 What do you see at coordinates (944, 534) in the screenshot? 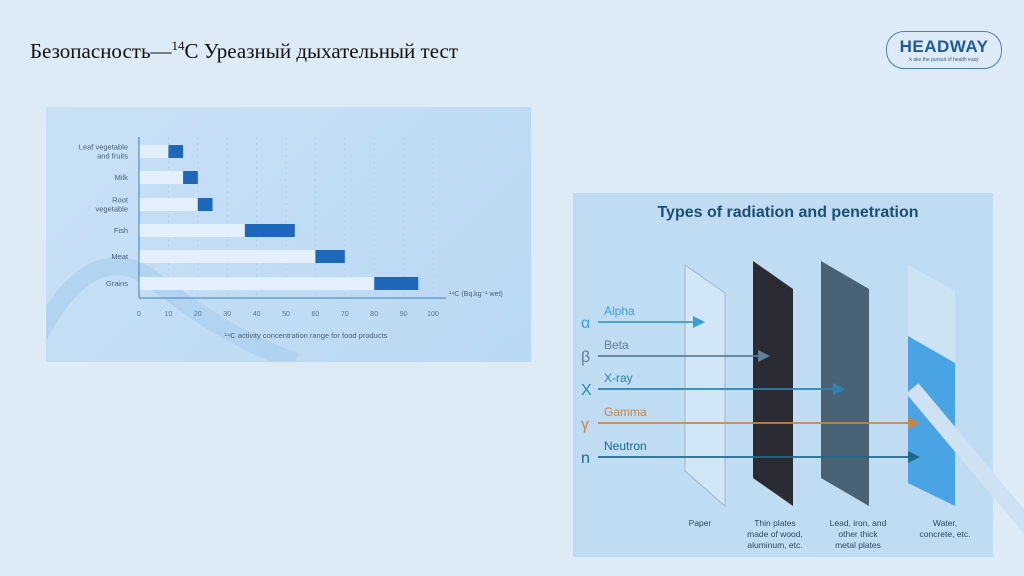
I see `material-label: concrete, etc.` at bounding box center [944, 534].